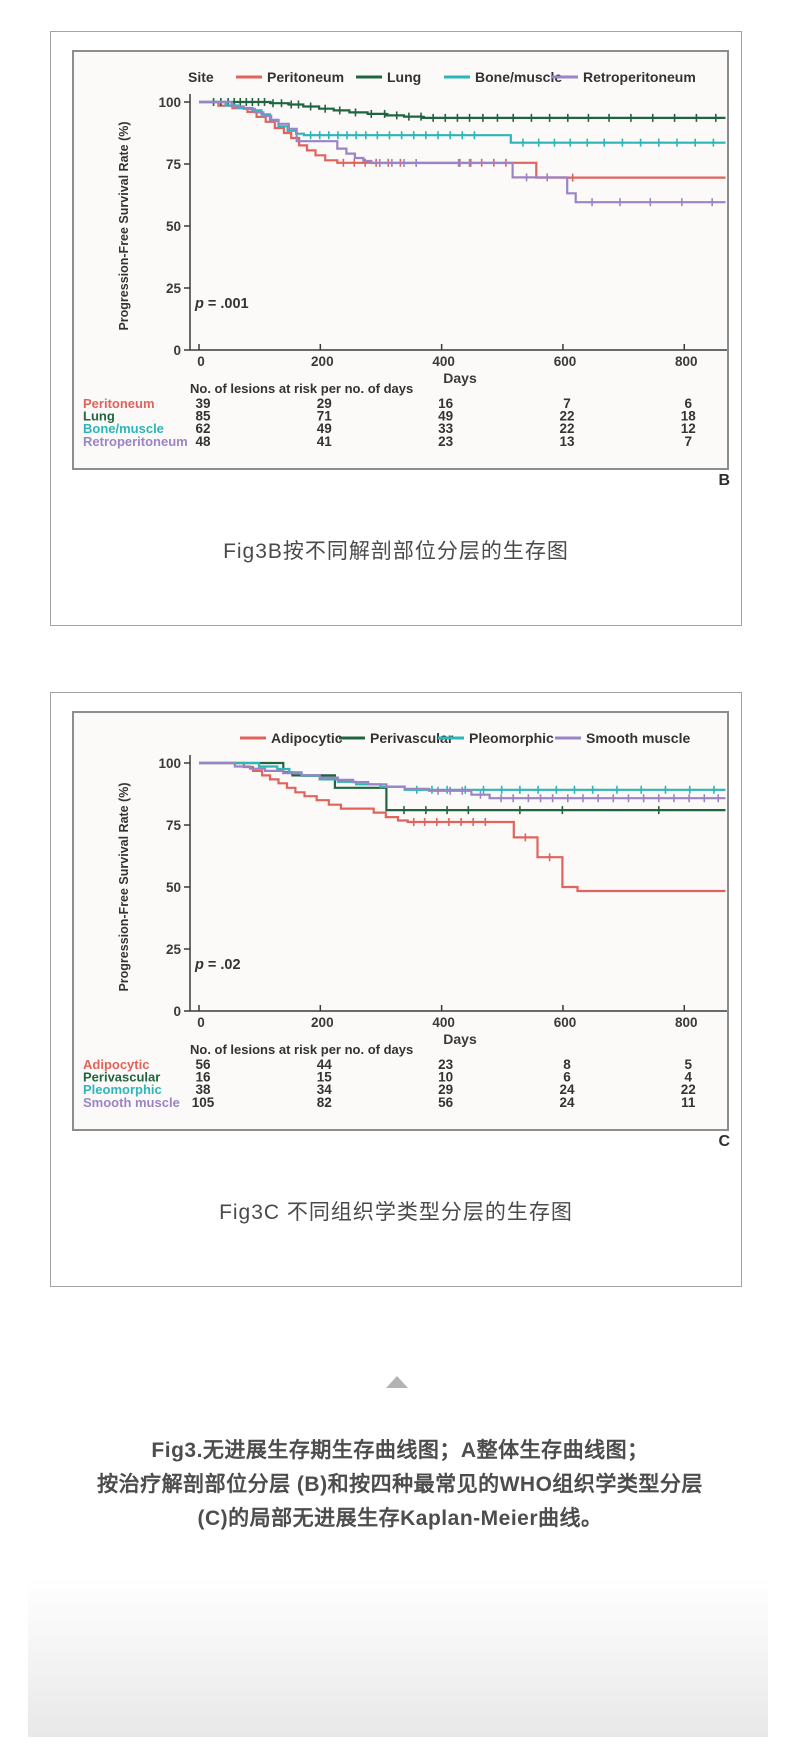  I want to click on risk-count: 18, so click(689, 416).